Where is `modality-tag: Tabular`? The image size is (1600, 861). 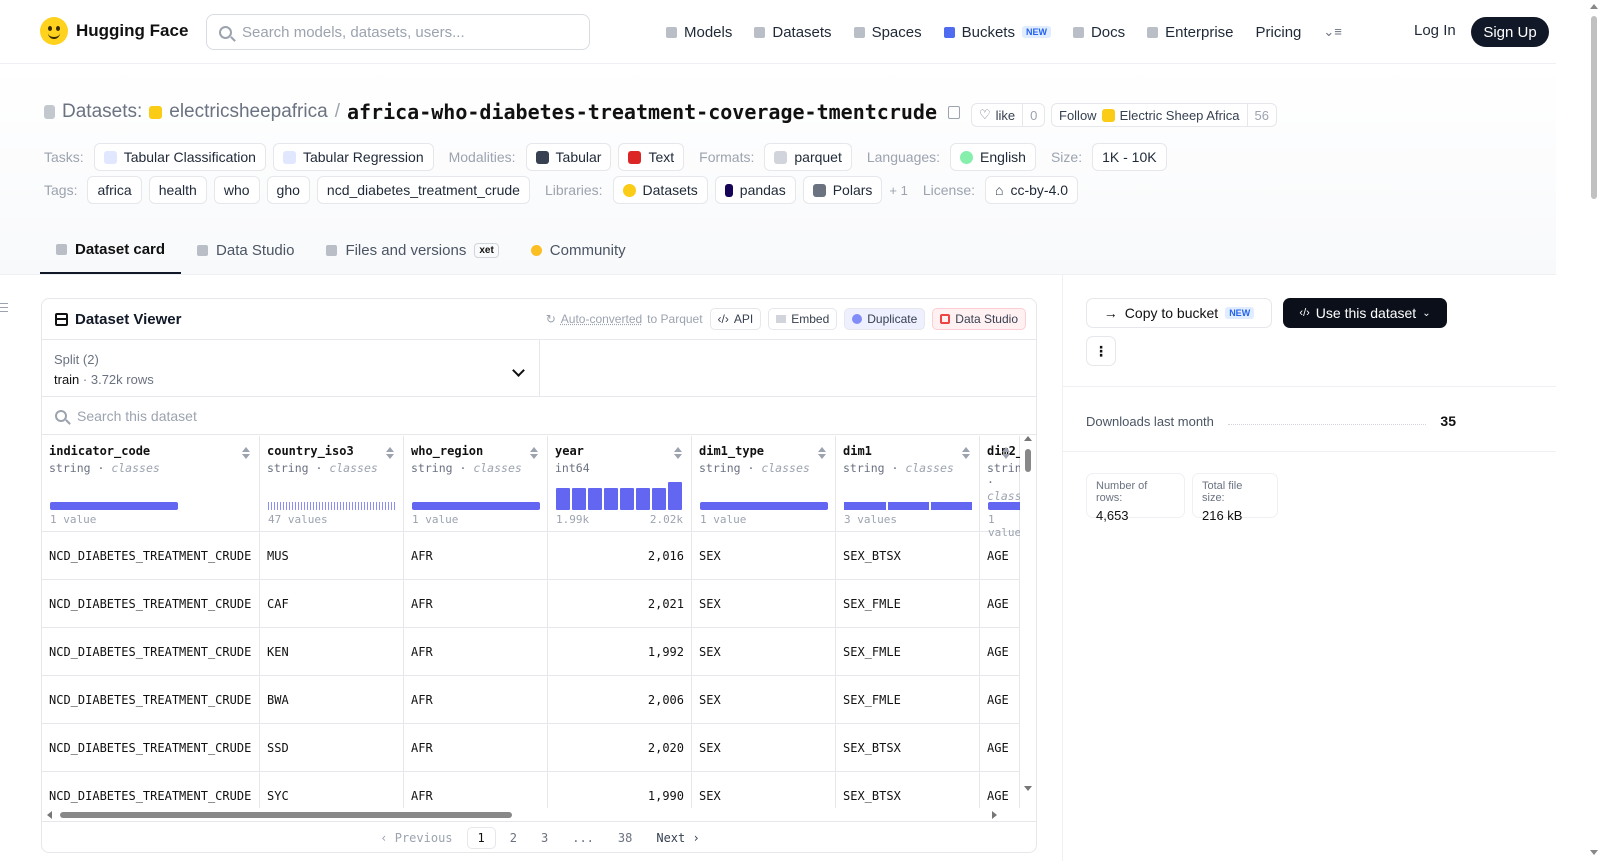 modality-tag: Tabular is located at coordinates (568, 157).